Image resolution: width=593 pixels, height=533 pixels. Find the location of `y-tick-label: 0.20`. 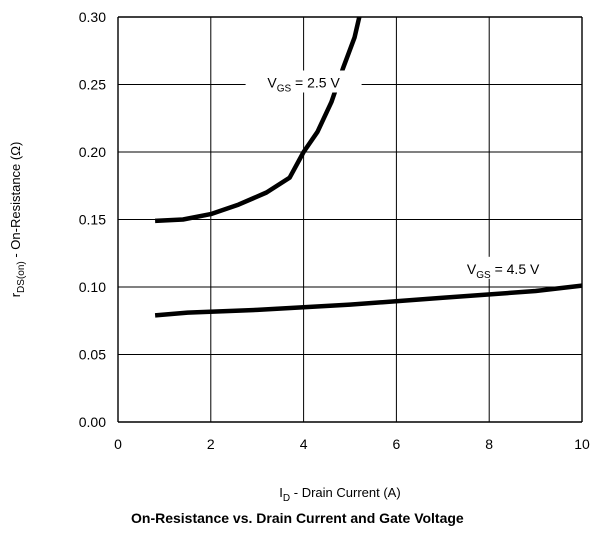

y-tick-label: 0.20 is located at coordinates (92, 152).